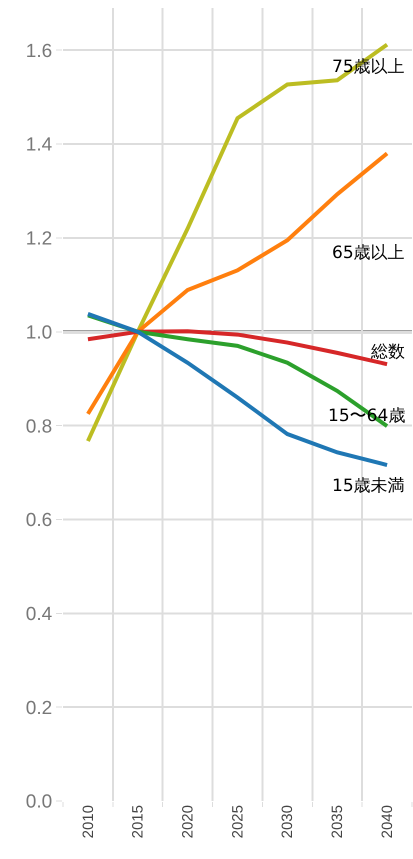  I want to click on x-tick-label: 2040, so click(387, 821).